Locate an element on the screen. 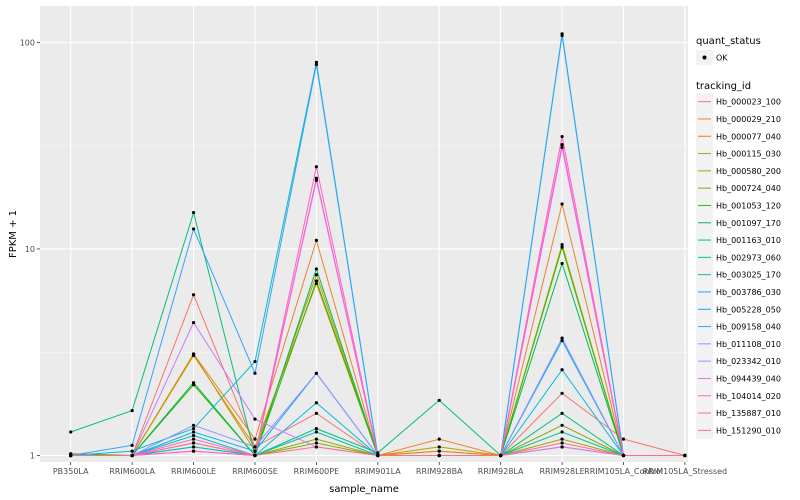 The image size is (800, 500). y-tick-label: 10 is located at coordinates (30, 249).